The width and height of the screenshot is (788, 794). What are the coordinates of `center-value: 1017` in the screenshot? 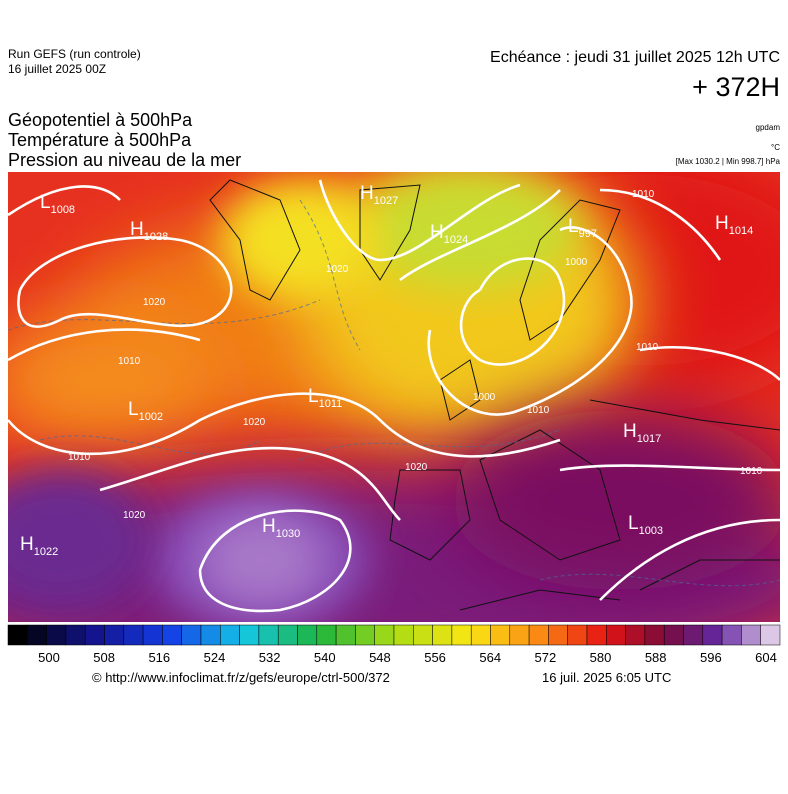 It's located at (649, 439).